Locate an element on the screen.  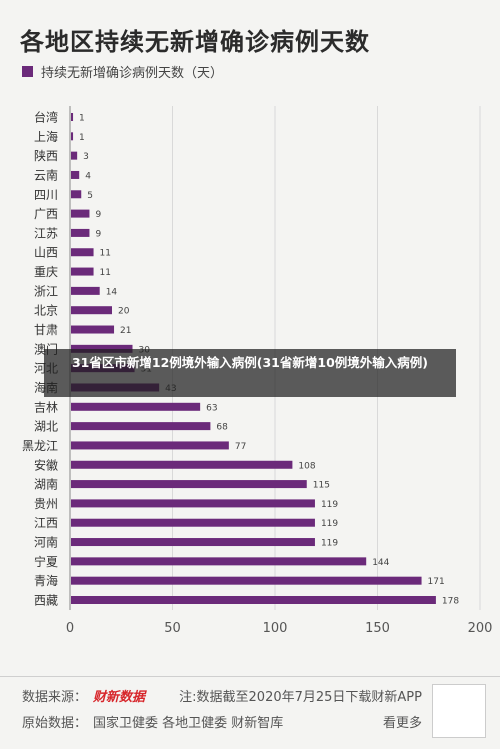
category-label: 重庆 is located at coordinates (46, 272).